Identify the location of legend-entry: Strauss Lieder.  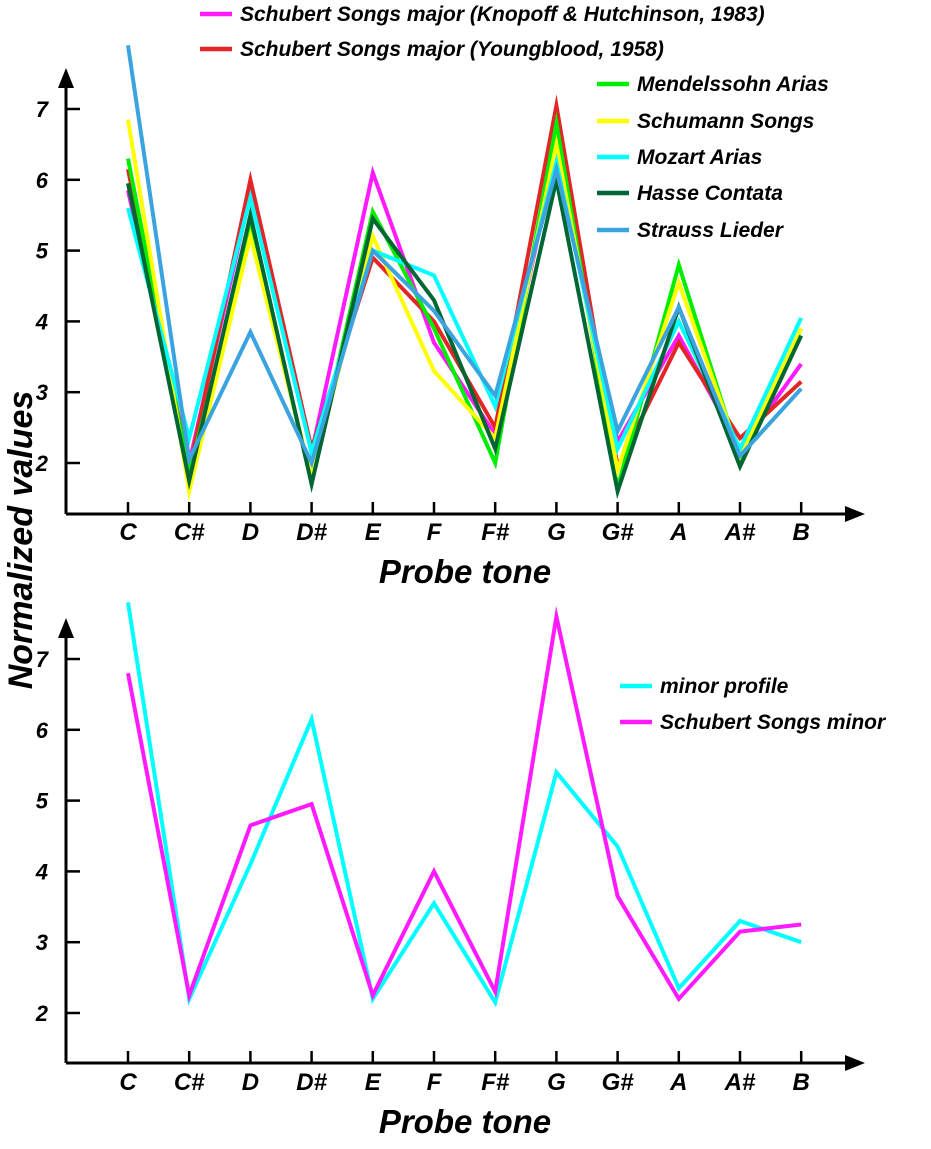
(711, 230).